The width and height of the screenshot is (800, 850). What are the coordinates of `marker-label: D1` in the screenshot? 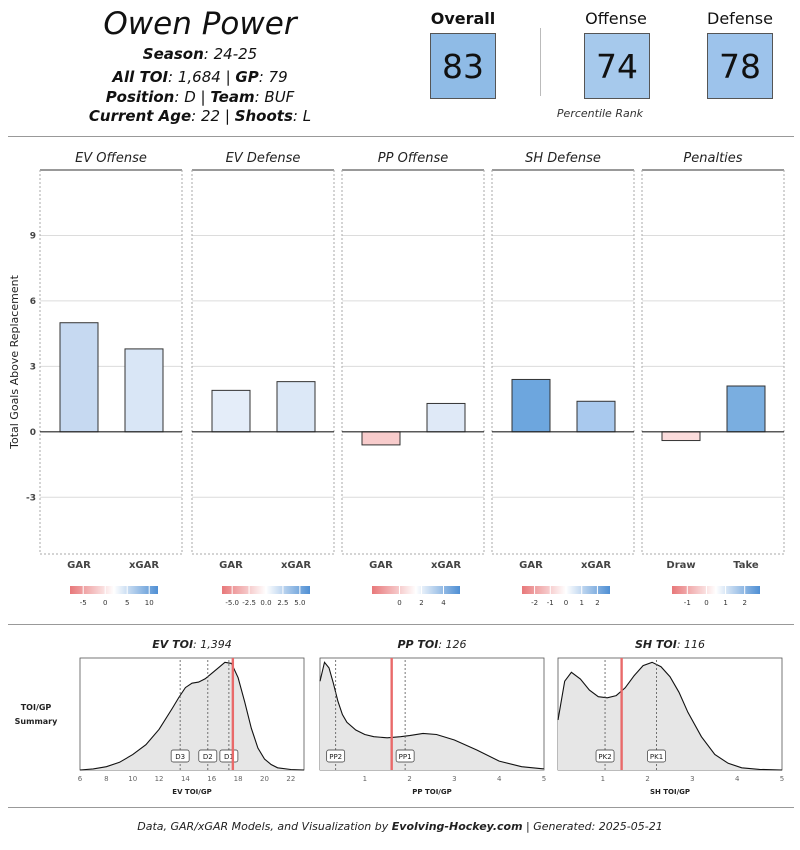 It's located at (229, 757).